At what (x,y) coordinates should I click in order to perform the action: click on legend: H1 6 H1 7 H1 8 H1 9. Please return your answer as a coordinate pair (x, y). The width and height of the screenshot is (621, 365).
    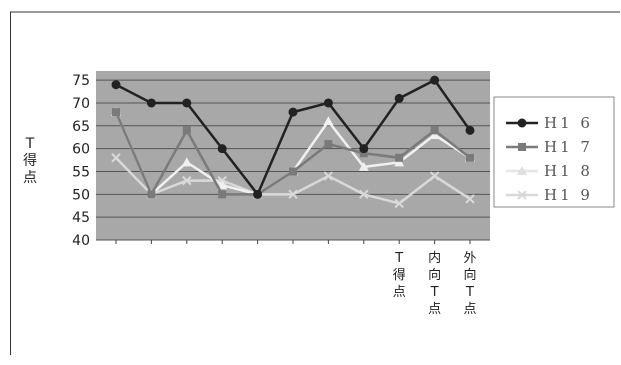
    Looking at the image, I should click on (554, 152).